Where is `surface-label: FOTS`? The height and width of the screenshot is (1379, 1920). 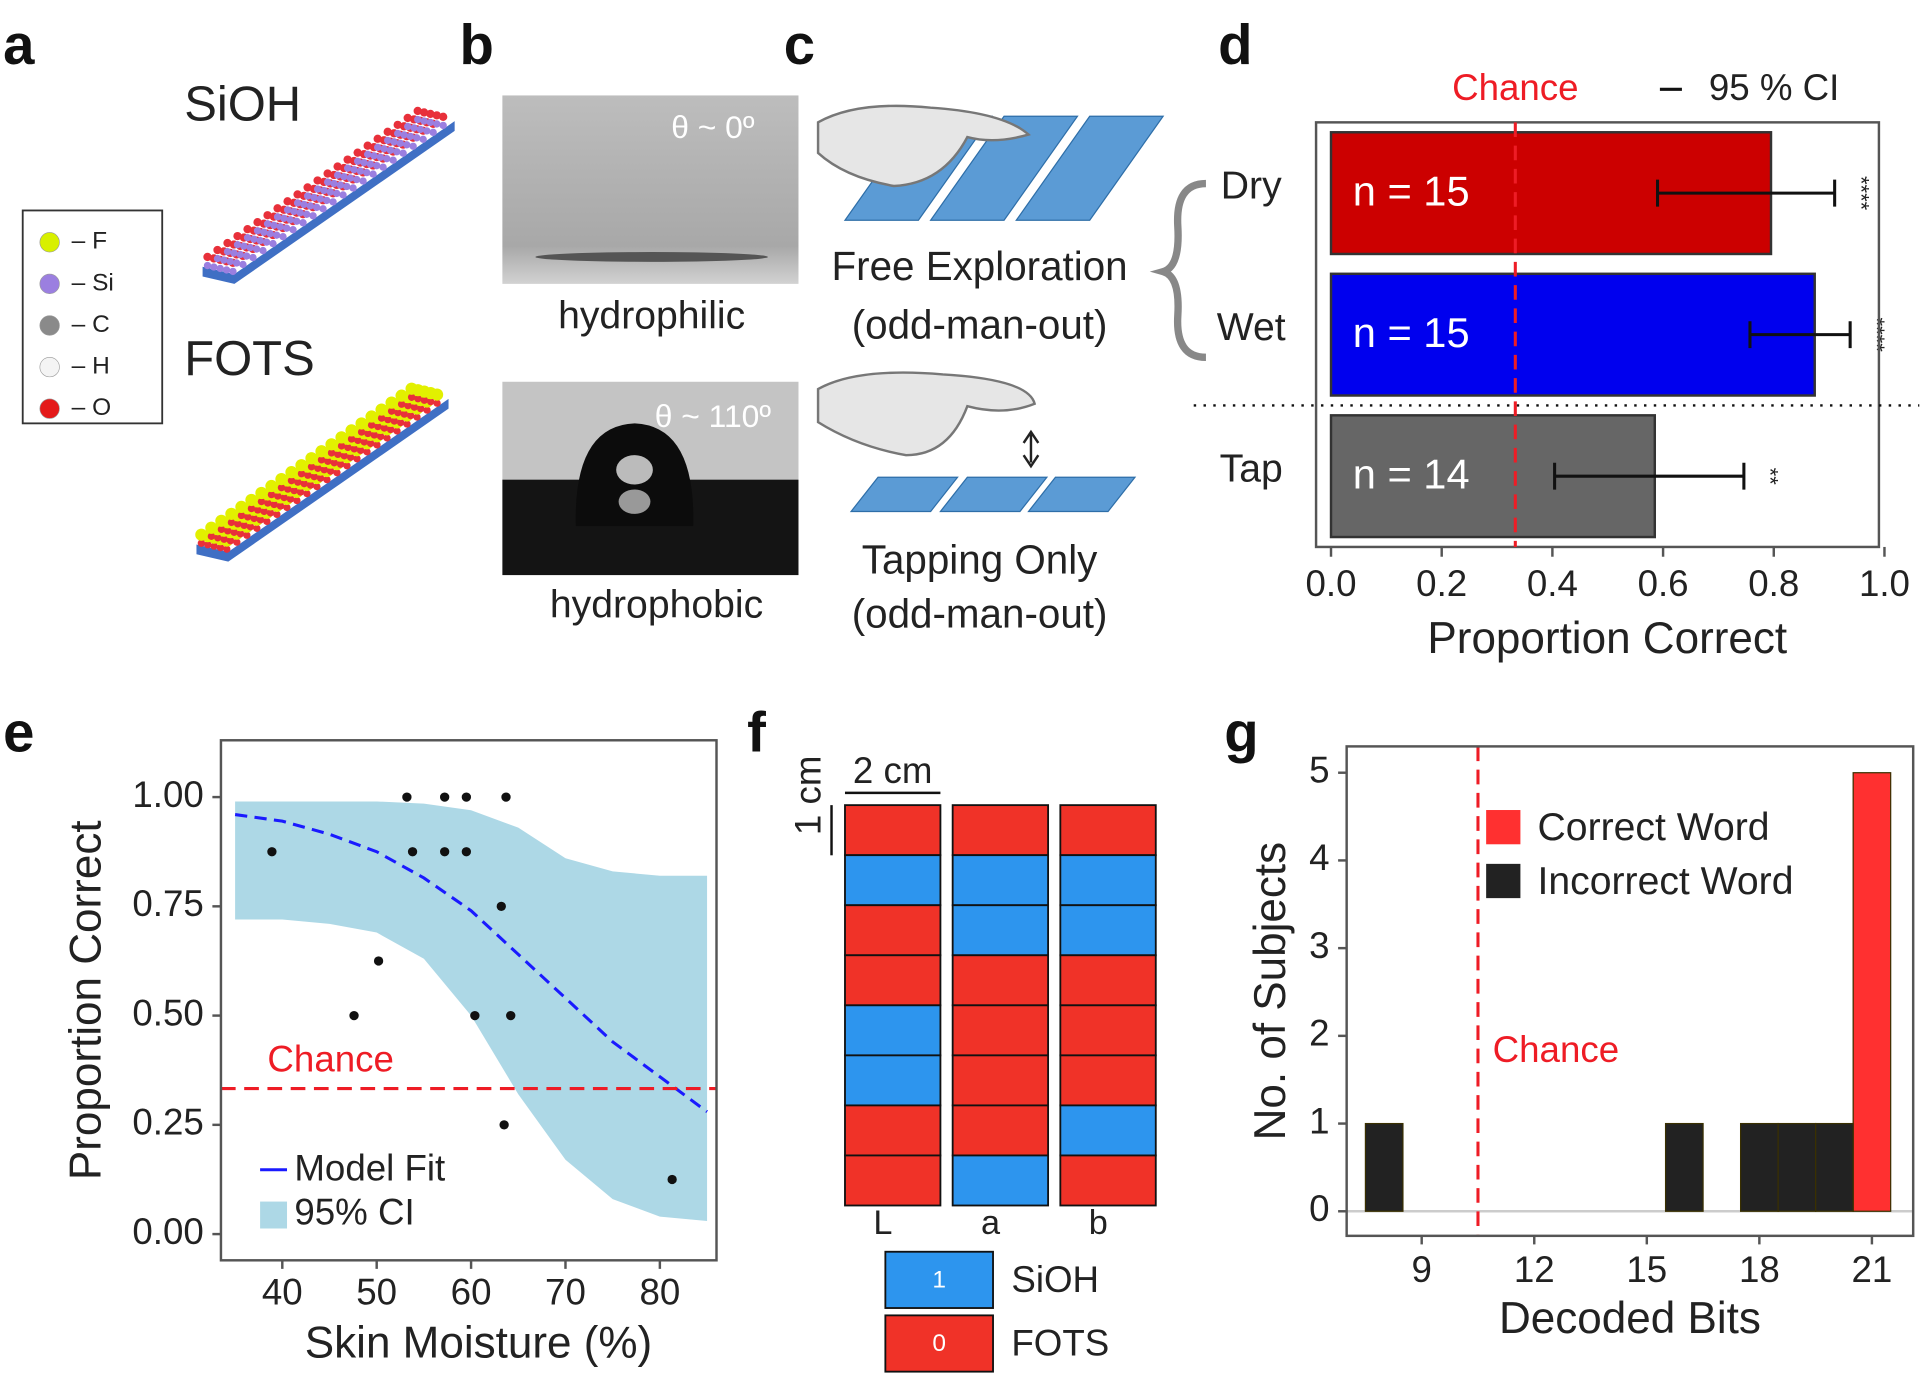
surface-label: FOTS is located at coordinates (249, 359).